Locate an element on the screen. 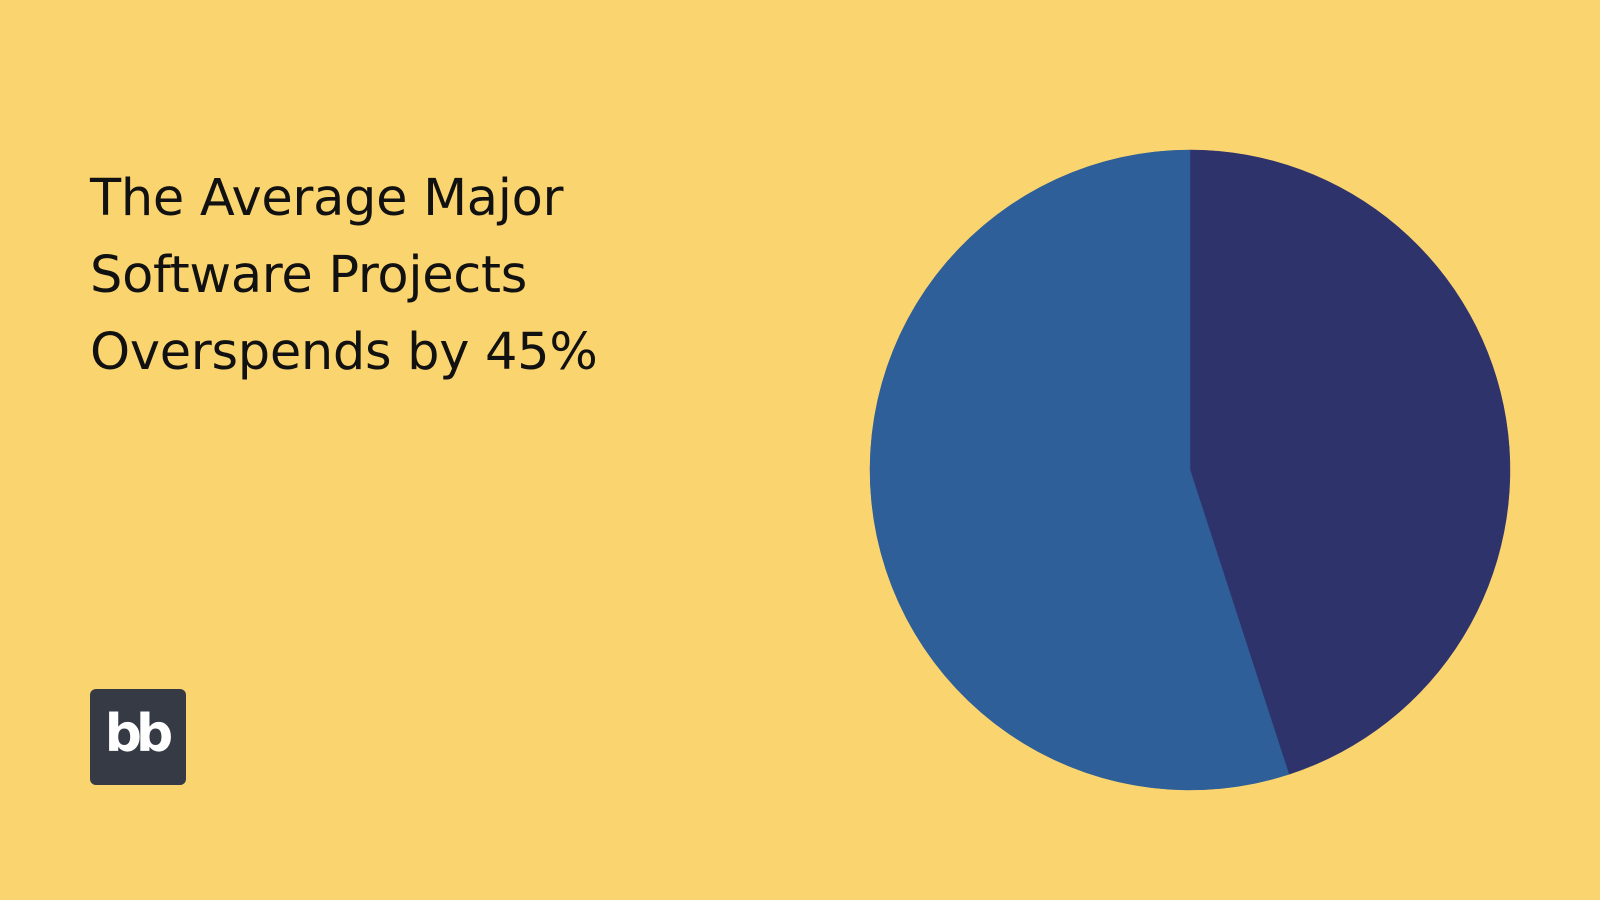 This screenshot has height=900, width=1600. logo-text: bb is located at coordinates (138, 734).